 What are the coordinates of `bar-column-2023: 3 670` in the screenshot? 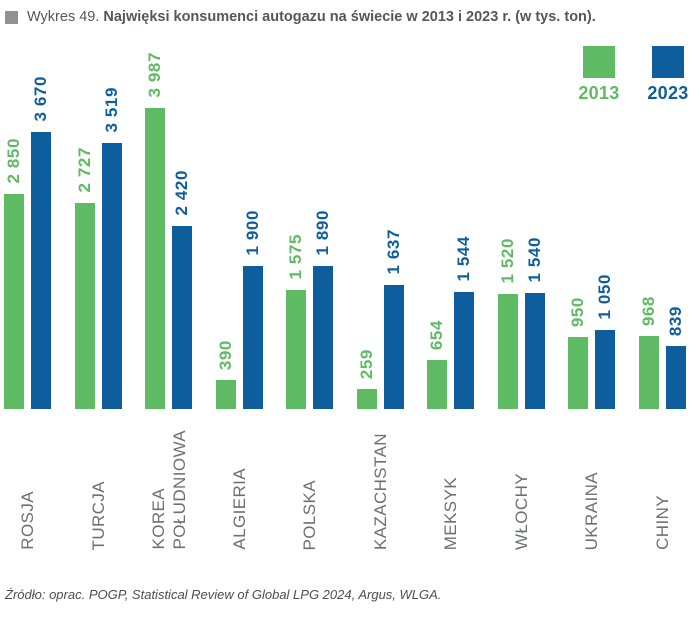 It's located at (41, 242).